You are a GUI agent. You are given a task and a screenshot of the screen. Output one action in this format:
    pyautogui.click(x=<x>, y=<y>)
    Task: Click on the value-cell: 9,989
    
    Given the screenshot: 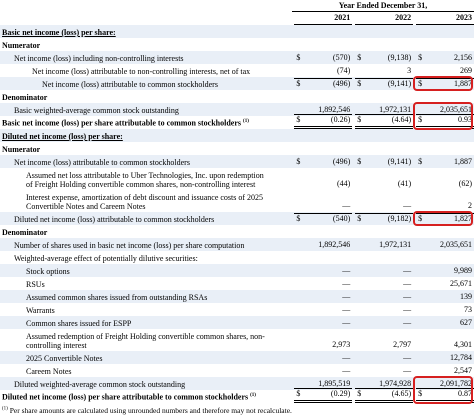 What is the action you would take?
    pyautogui.click(x=445, y=271)
    